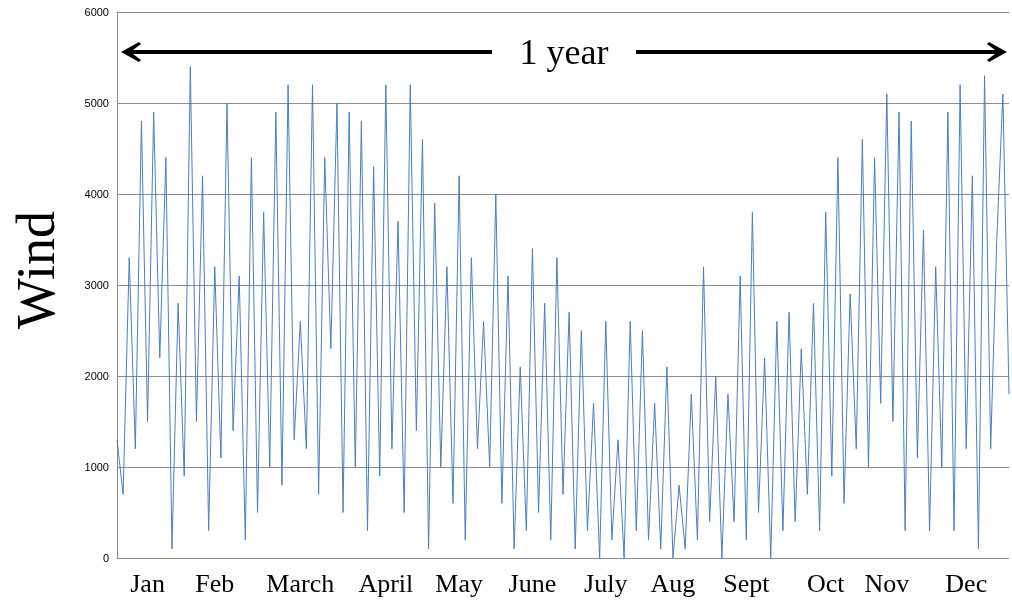  What do you see at coordinates (826, 583) in the screenshot?
I see `x-tick-label: Oct` at bounding box center [826, 583].